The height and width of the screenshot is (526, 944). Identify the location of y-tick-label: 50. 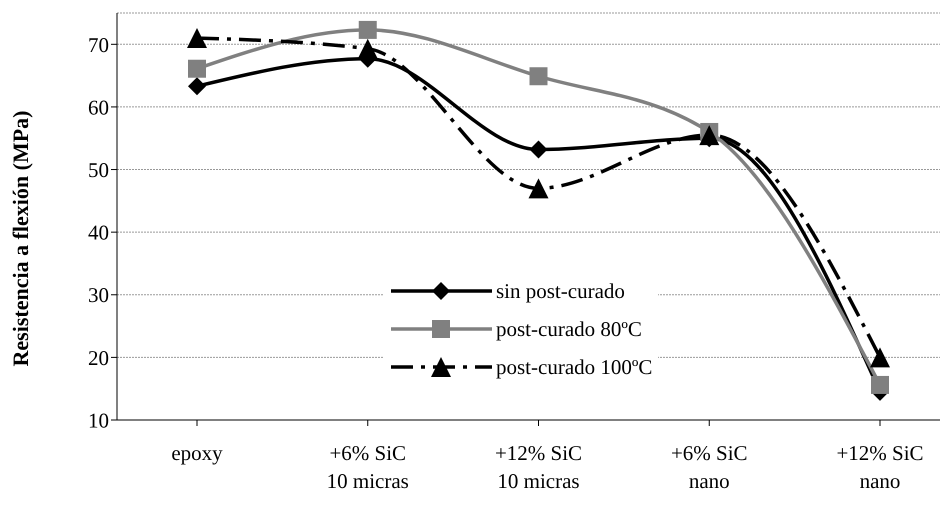
(98, 170).